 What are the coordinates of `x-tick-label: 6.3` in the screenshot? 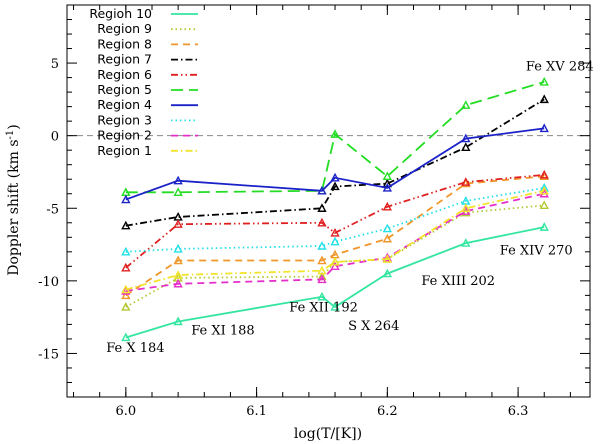 It's located at (518, 411).